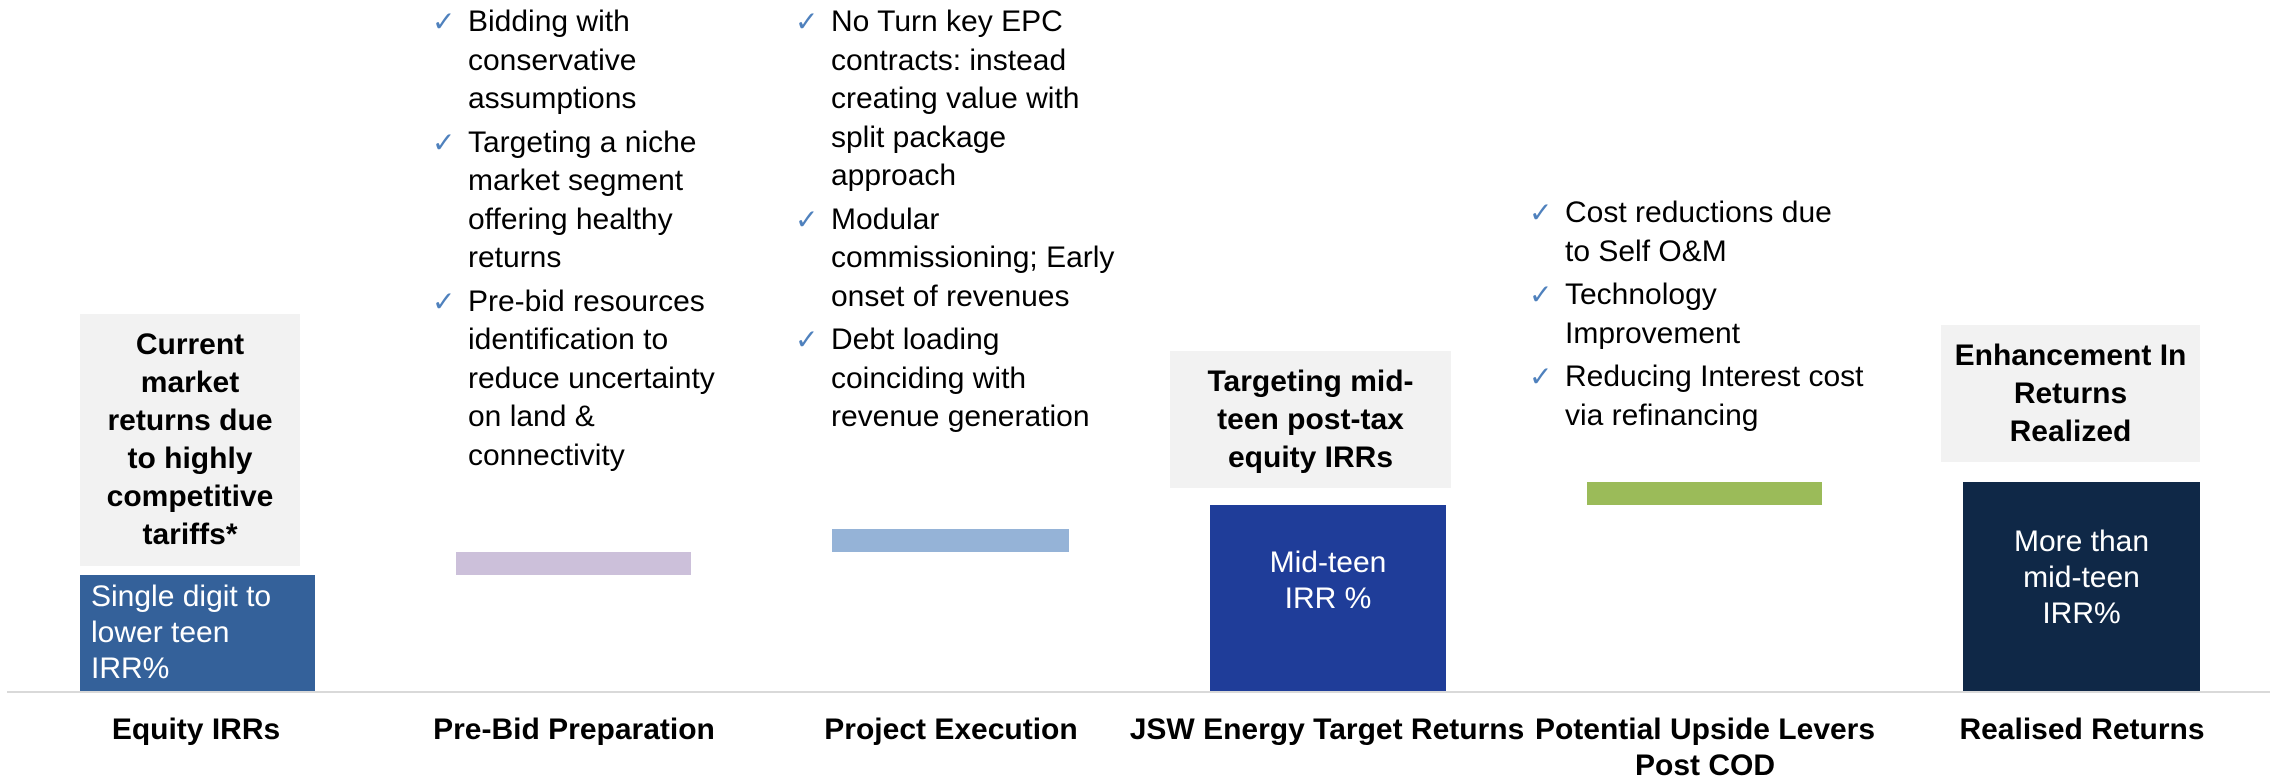 This screenshot has width=2277, height=784. Describe the element at coordinates (2070, 393) in the screenshot. I see `callout: Enhancement In Returns Realized` at that location.